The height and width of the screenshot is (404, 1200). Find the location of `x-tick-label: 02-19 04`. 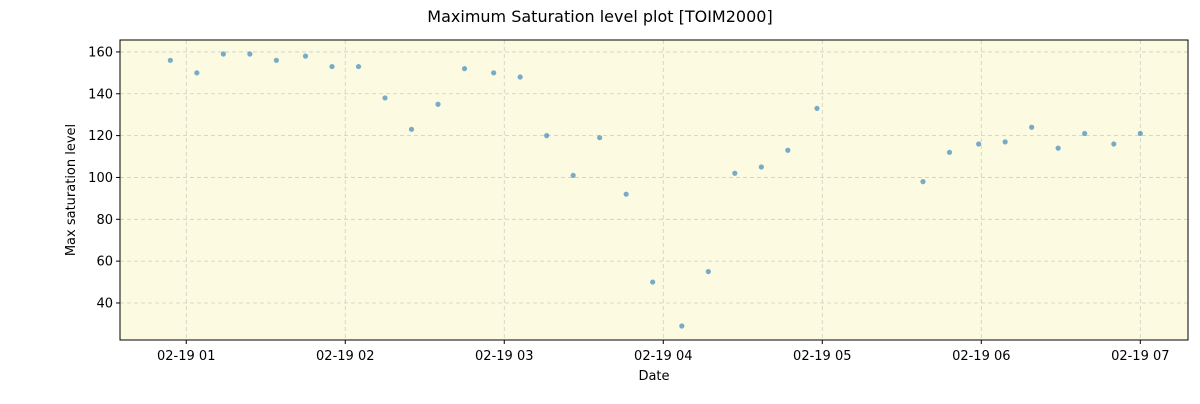

x-tick-label: 02-19 04 is located at coordinates (663, 356).